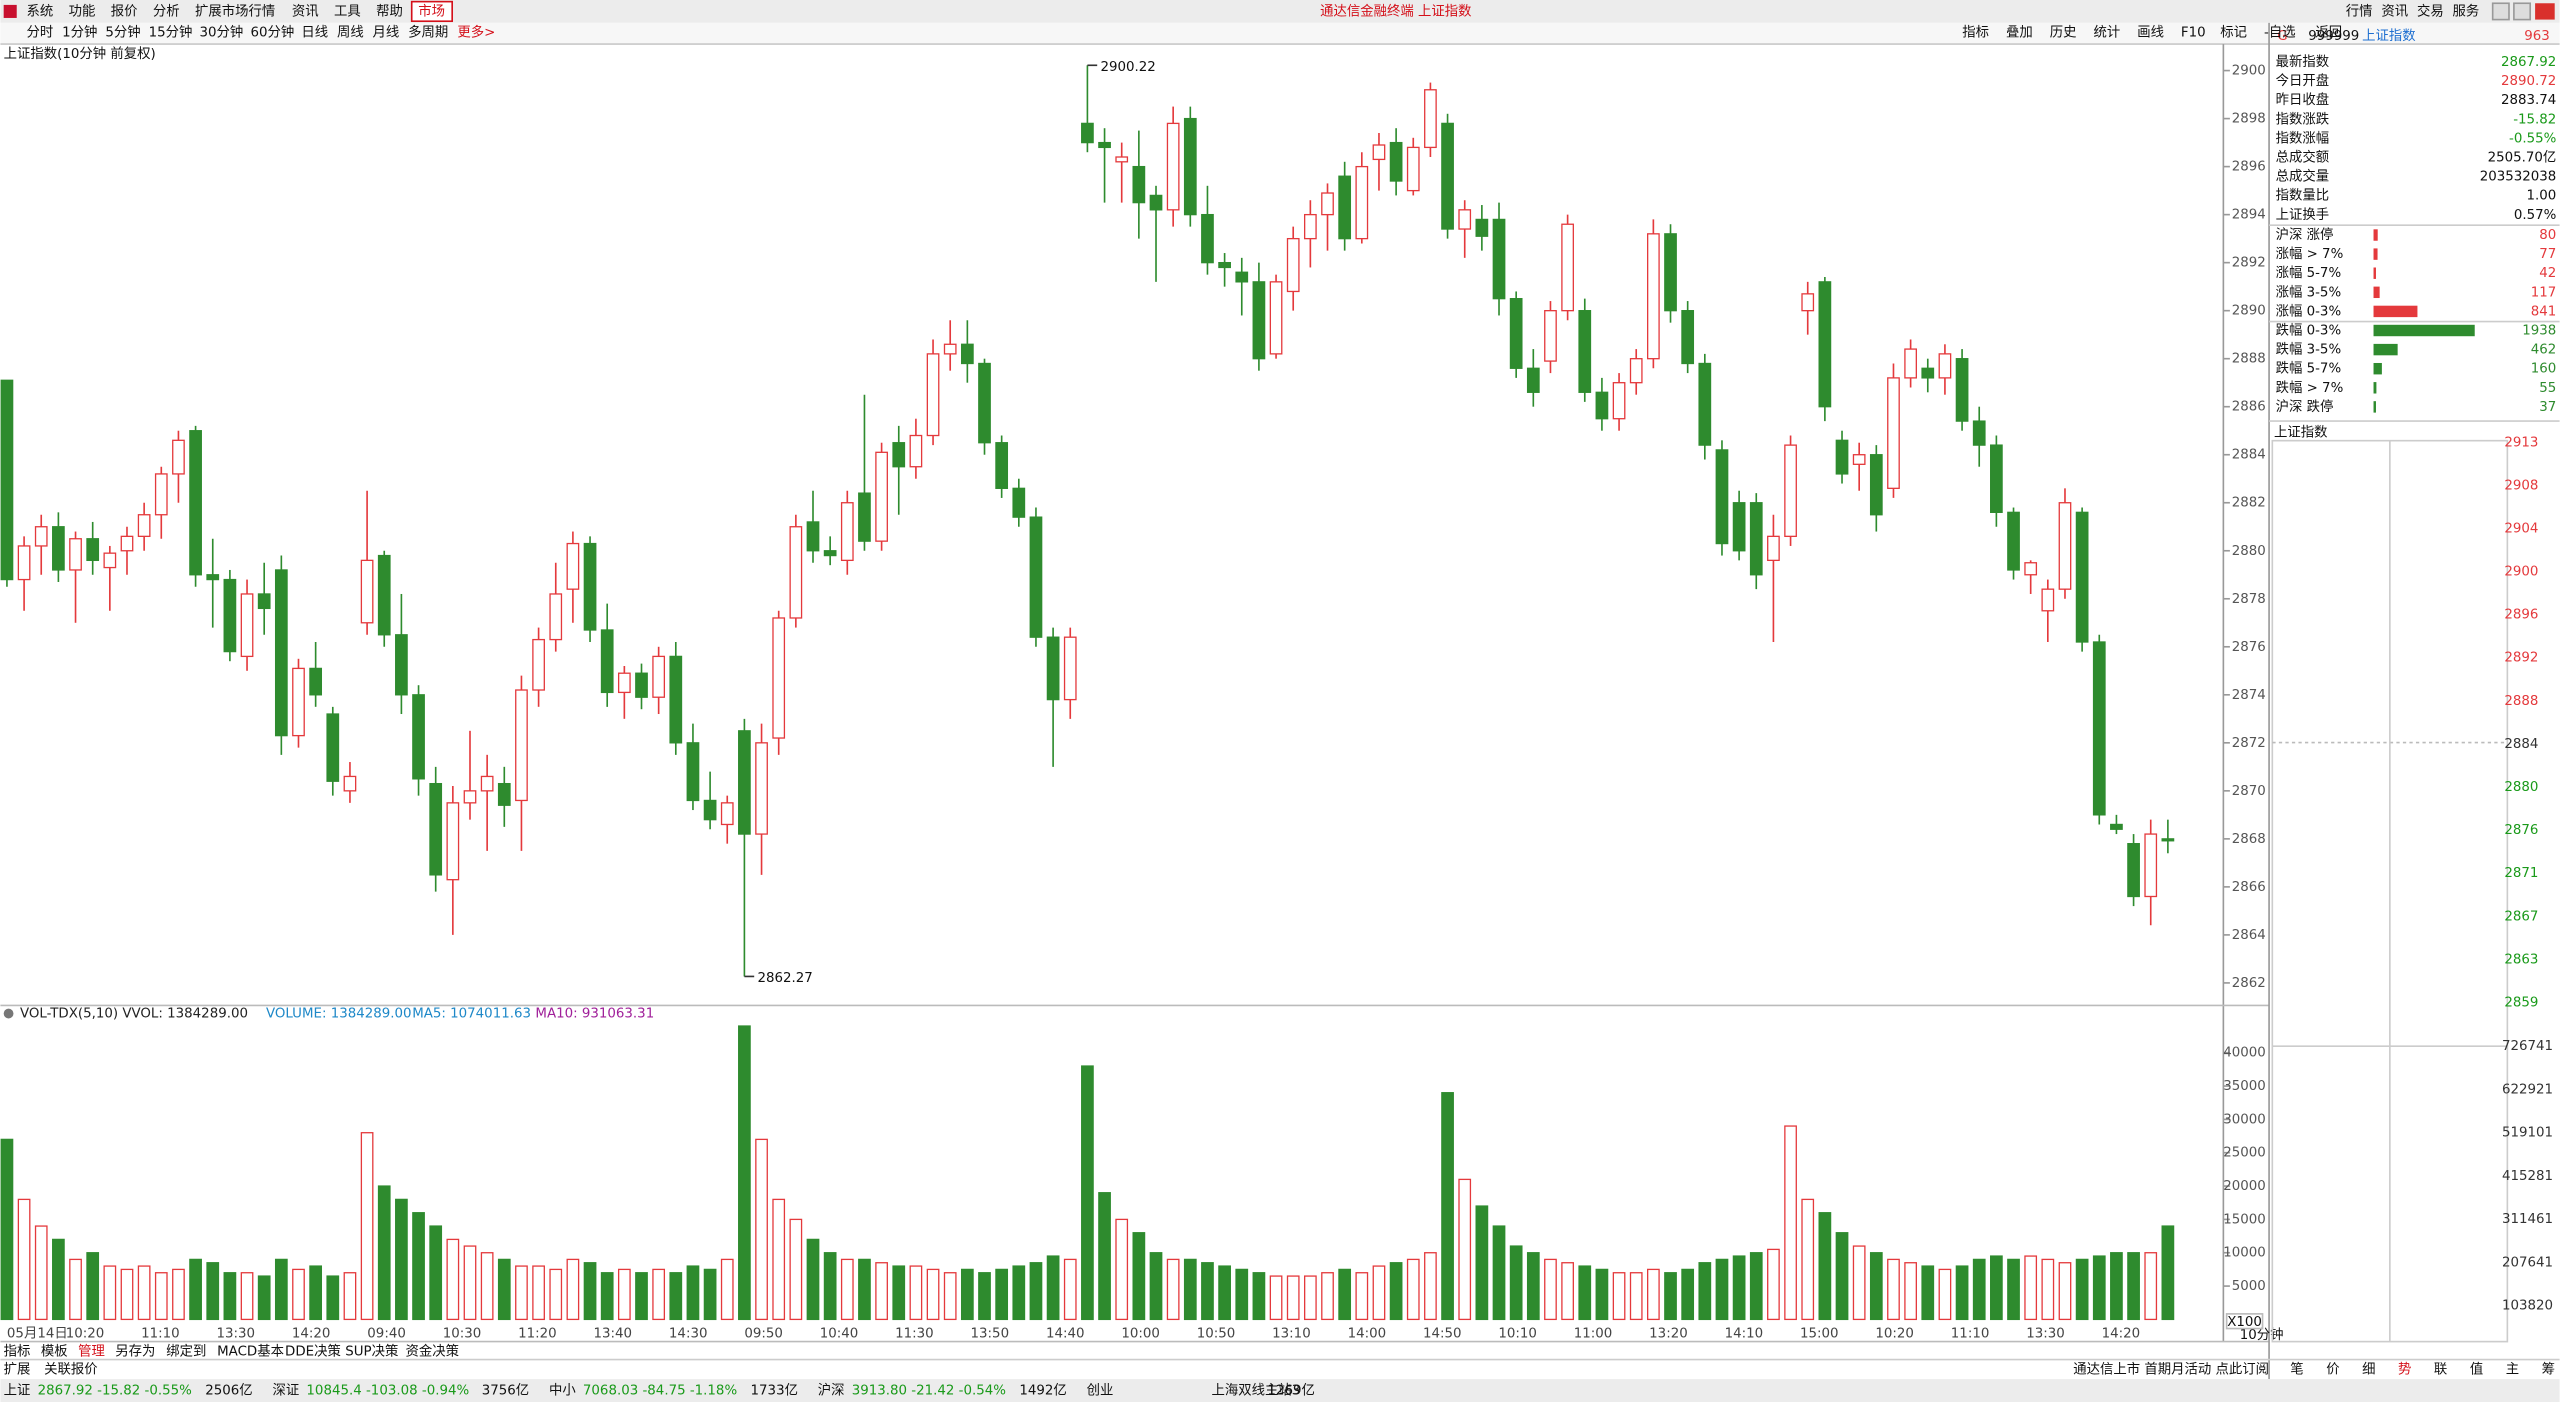 The width and height of the screenshot is (2560, 1402). I want to click on mini-price-label: 2876, so click(2521, 830).